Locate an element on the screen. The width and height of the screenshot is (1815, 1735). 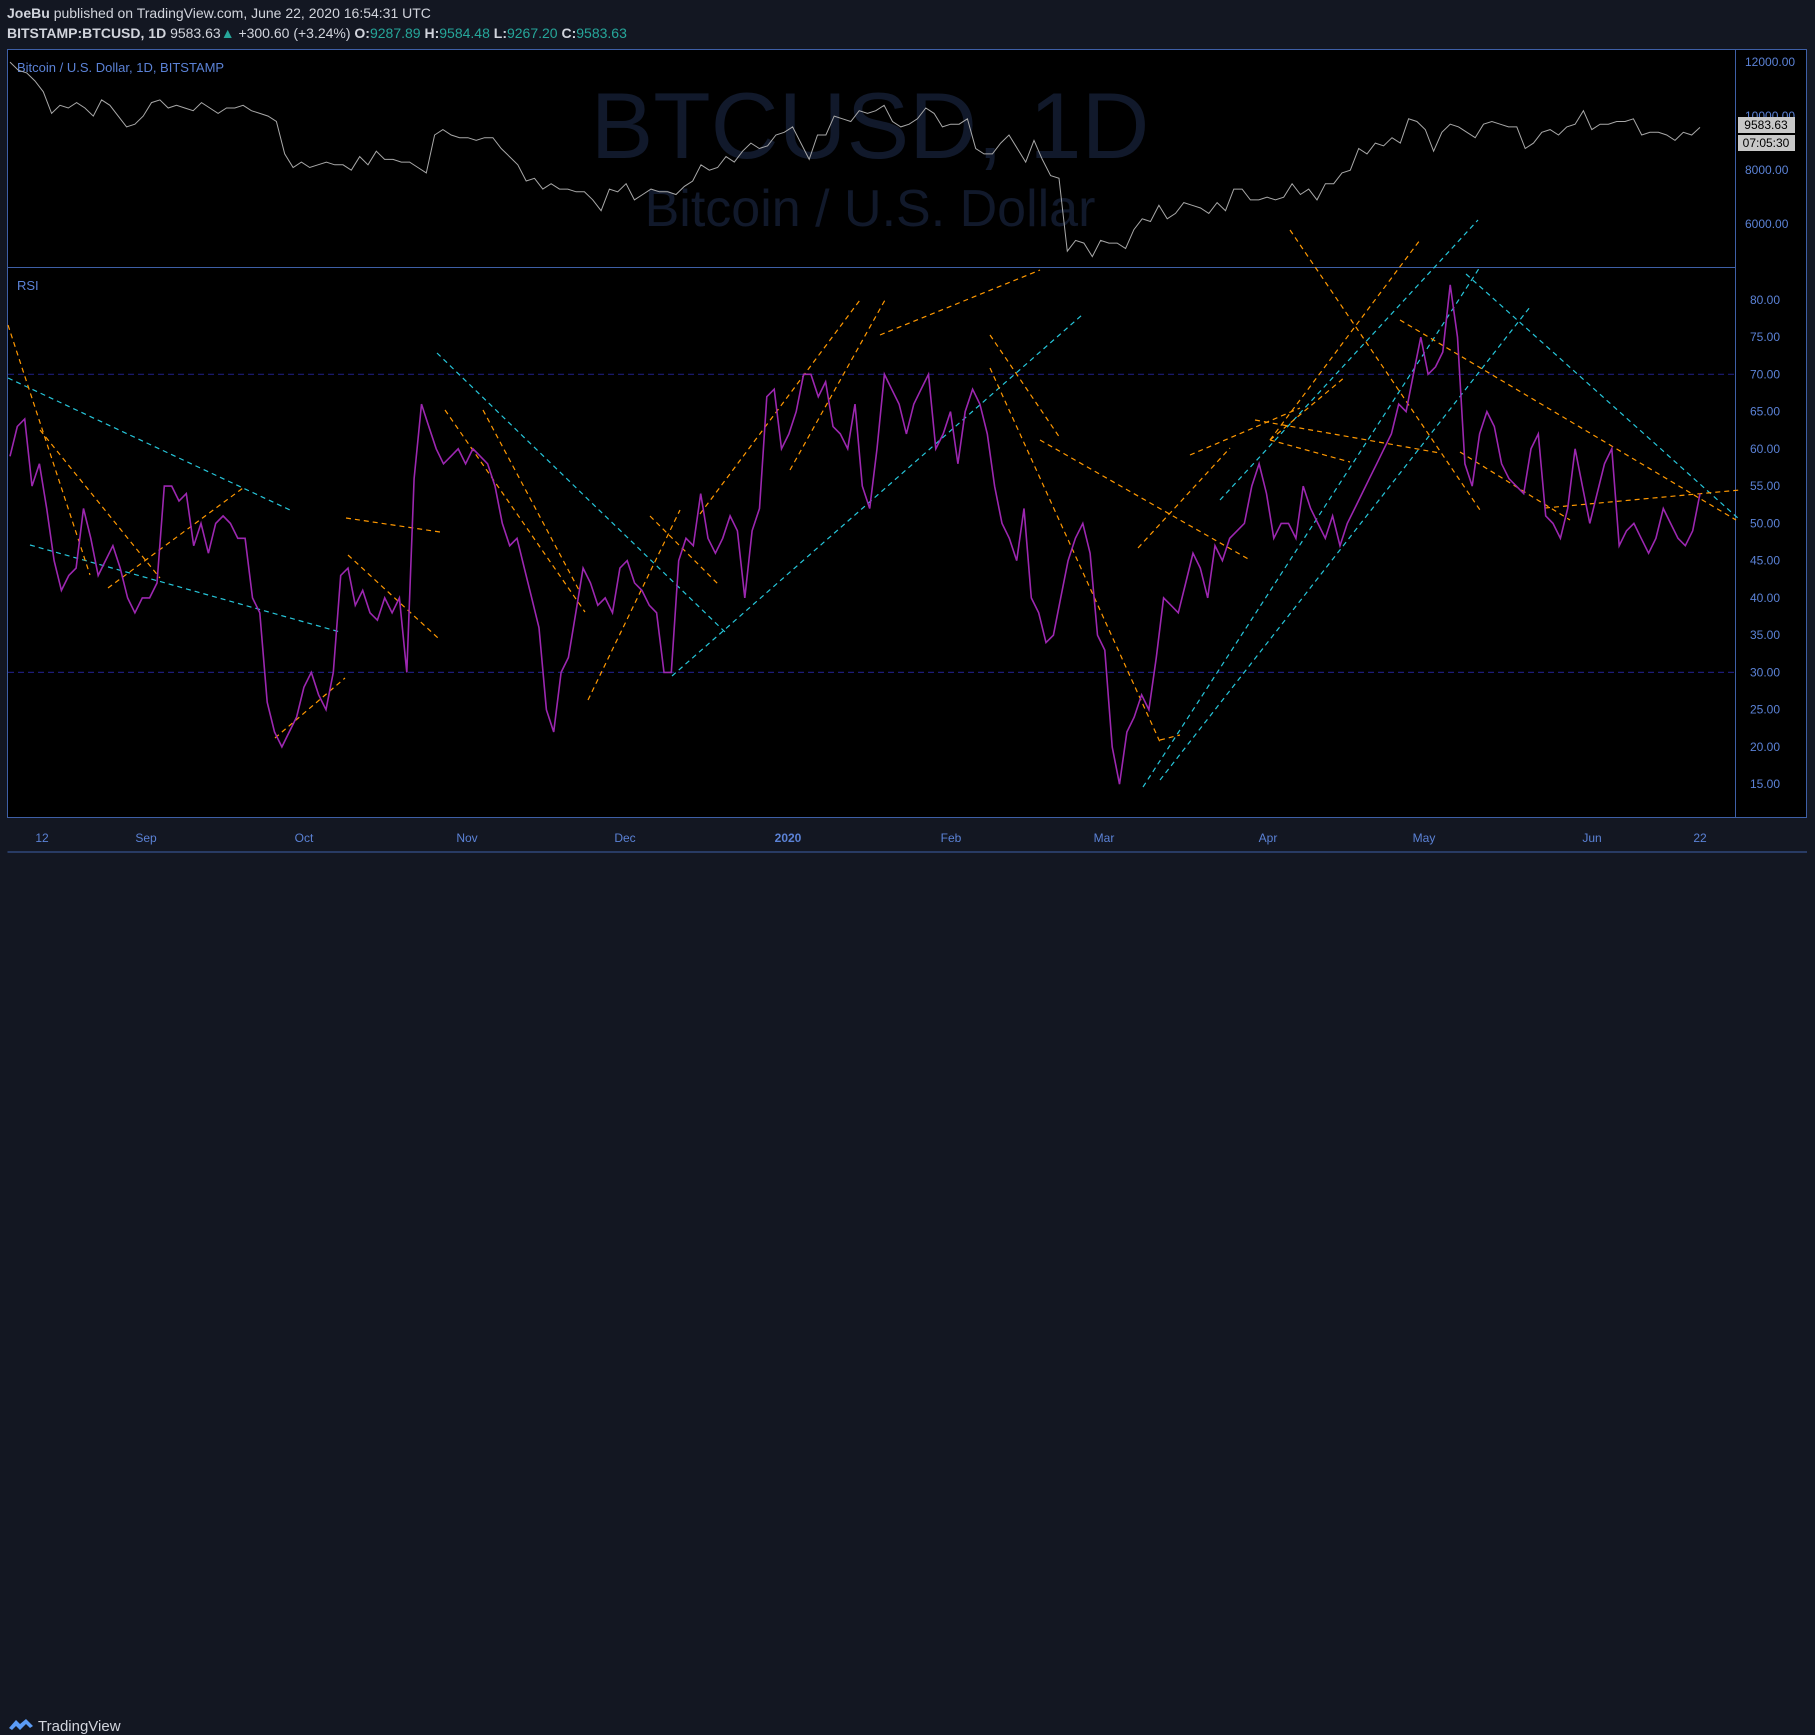
price-series-line is located at coordinates (855, 159).